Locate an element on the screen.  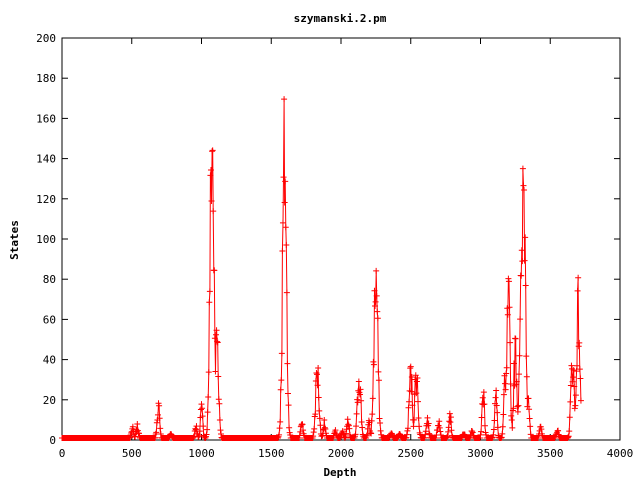
x-tick-label: 3000 is located at coordinates (480, 453).